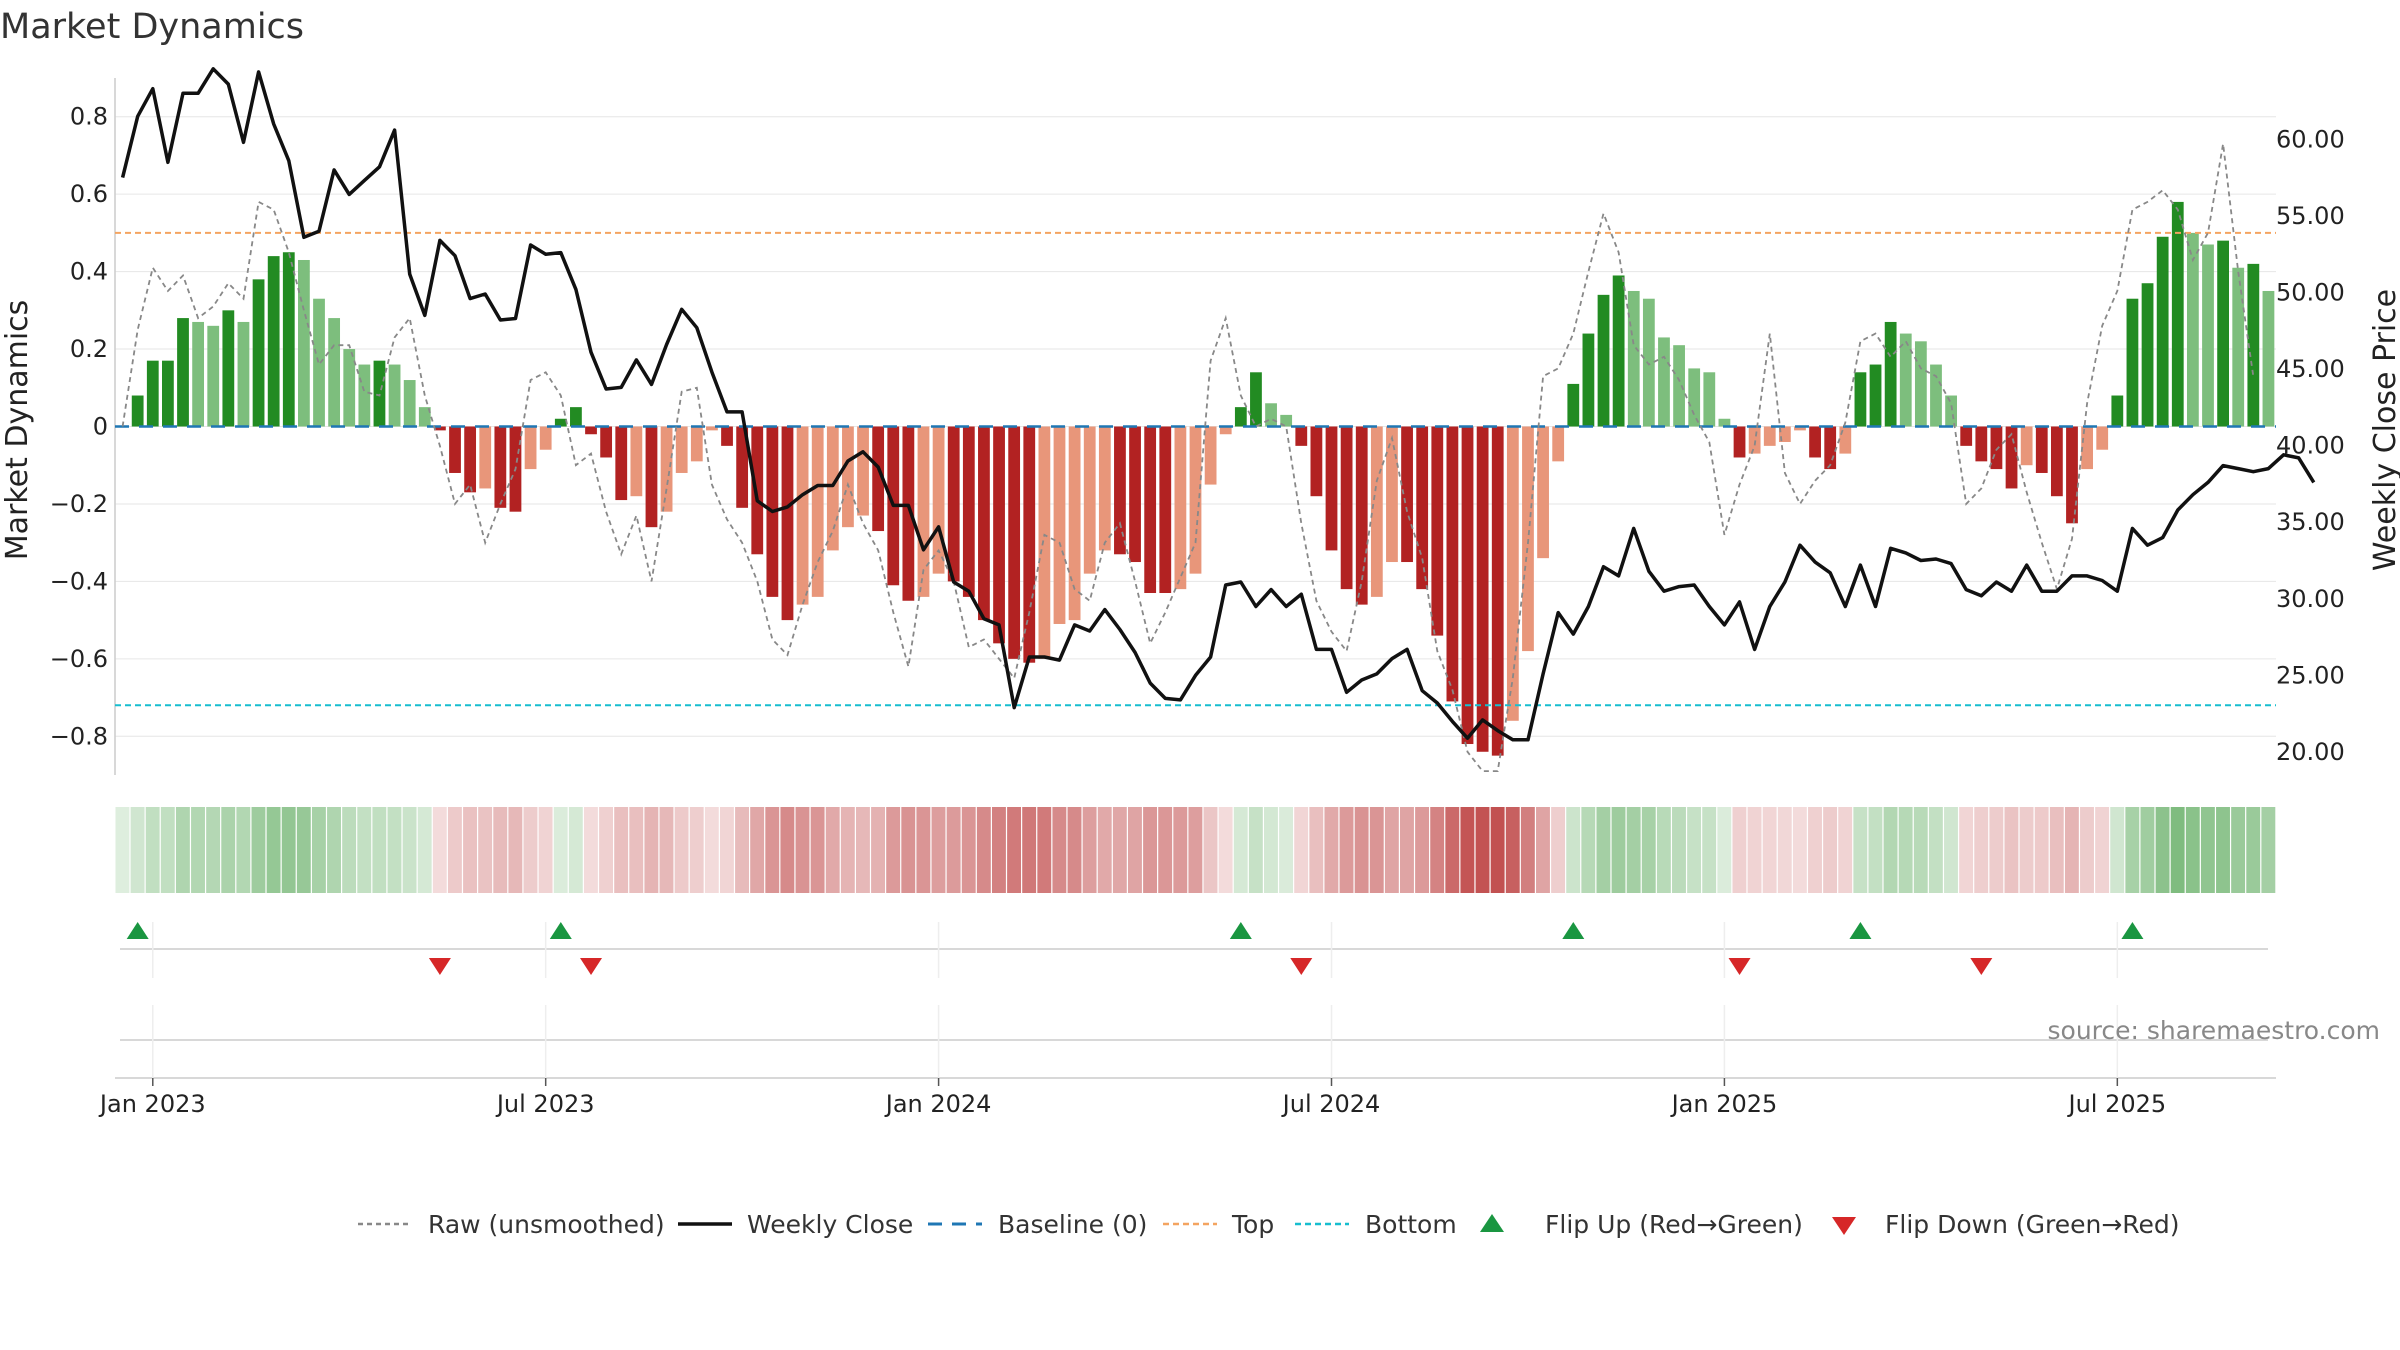 Image resolution: width=2400 pixels, height=1350 pixels. What do you see at coordinates (2032, 1224) in the screenshot?
I see `legend-flip-down-label: Flip Down (Green→Red)` at bounding box center [2032, 1224].